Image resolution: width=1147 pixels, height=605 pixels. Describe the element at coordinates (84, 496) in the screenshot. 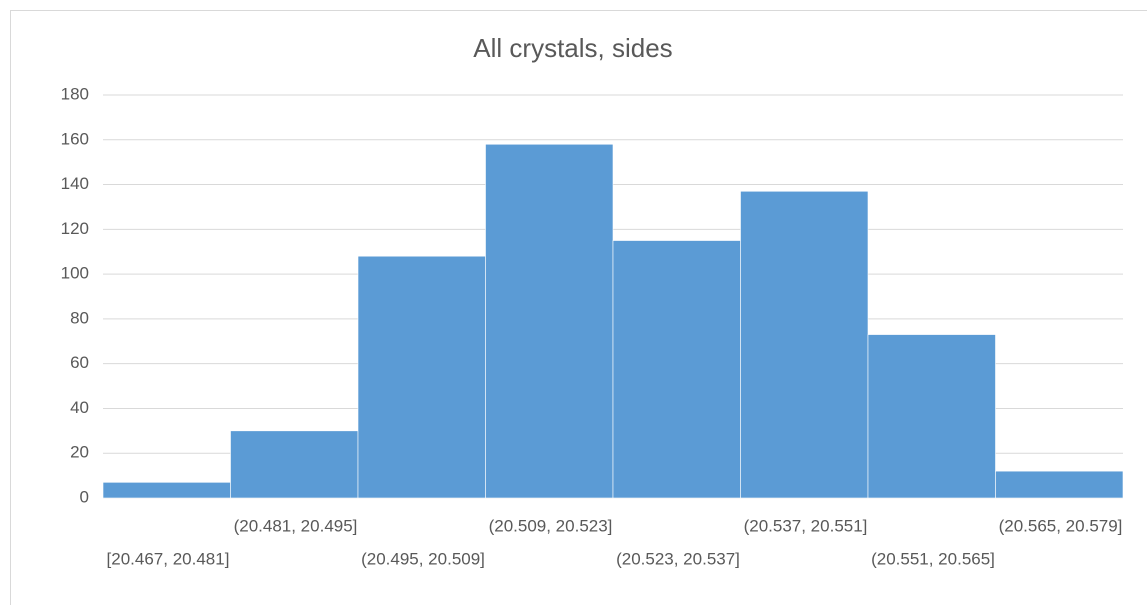

I see `y-tick-label: 0` at that location.